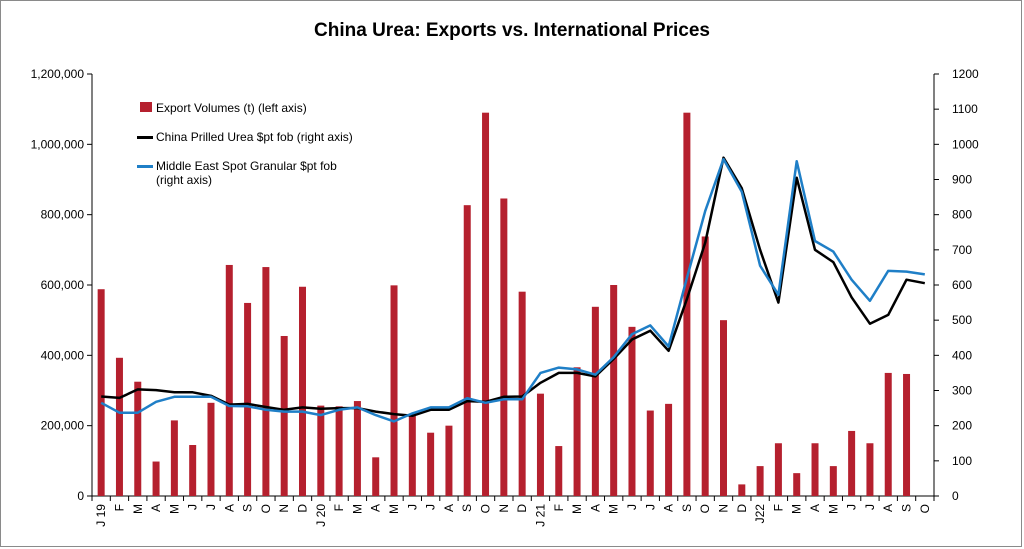  Describe the element at coordinates (58, 144) in the screenshot. I see `left-axis-tick-label: 1,000,000` at that location.